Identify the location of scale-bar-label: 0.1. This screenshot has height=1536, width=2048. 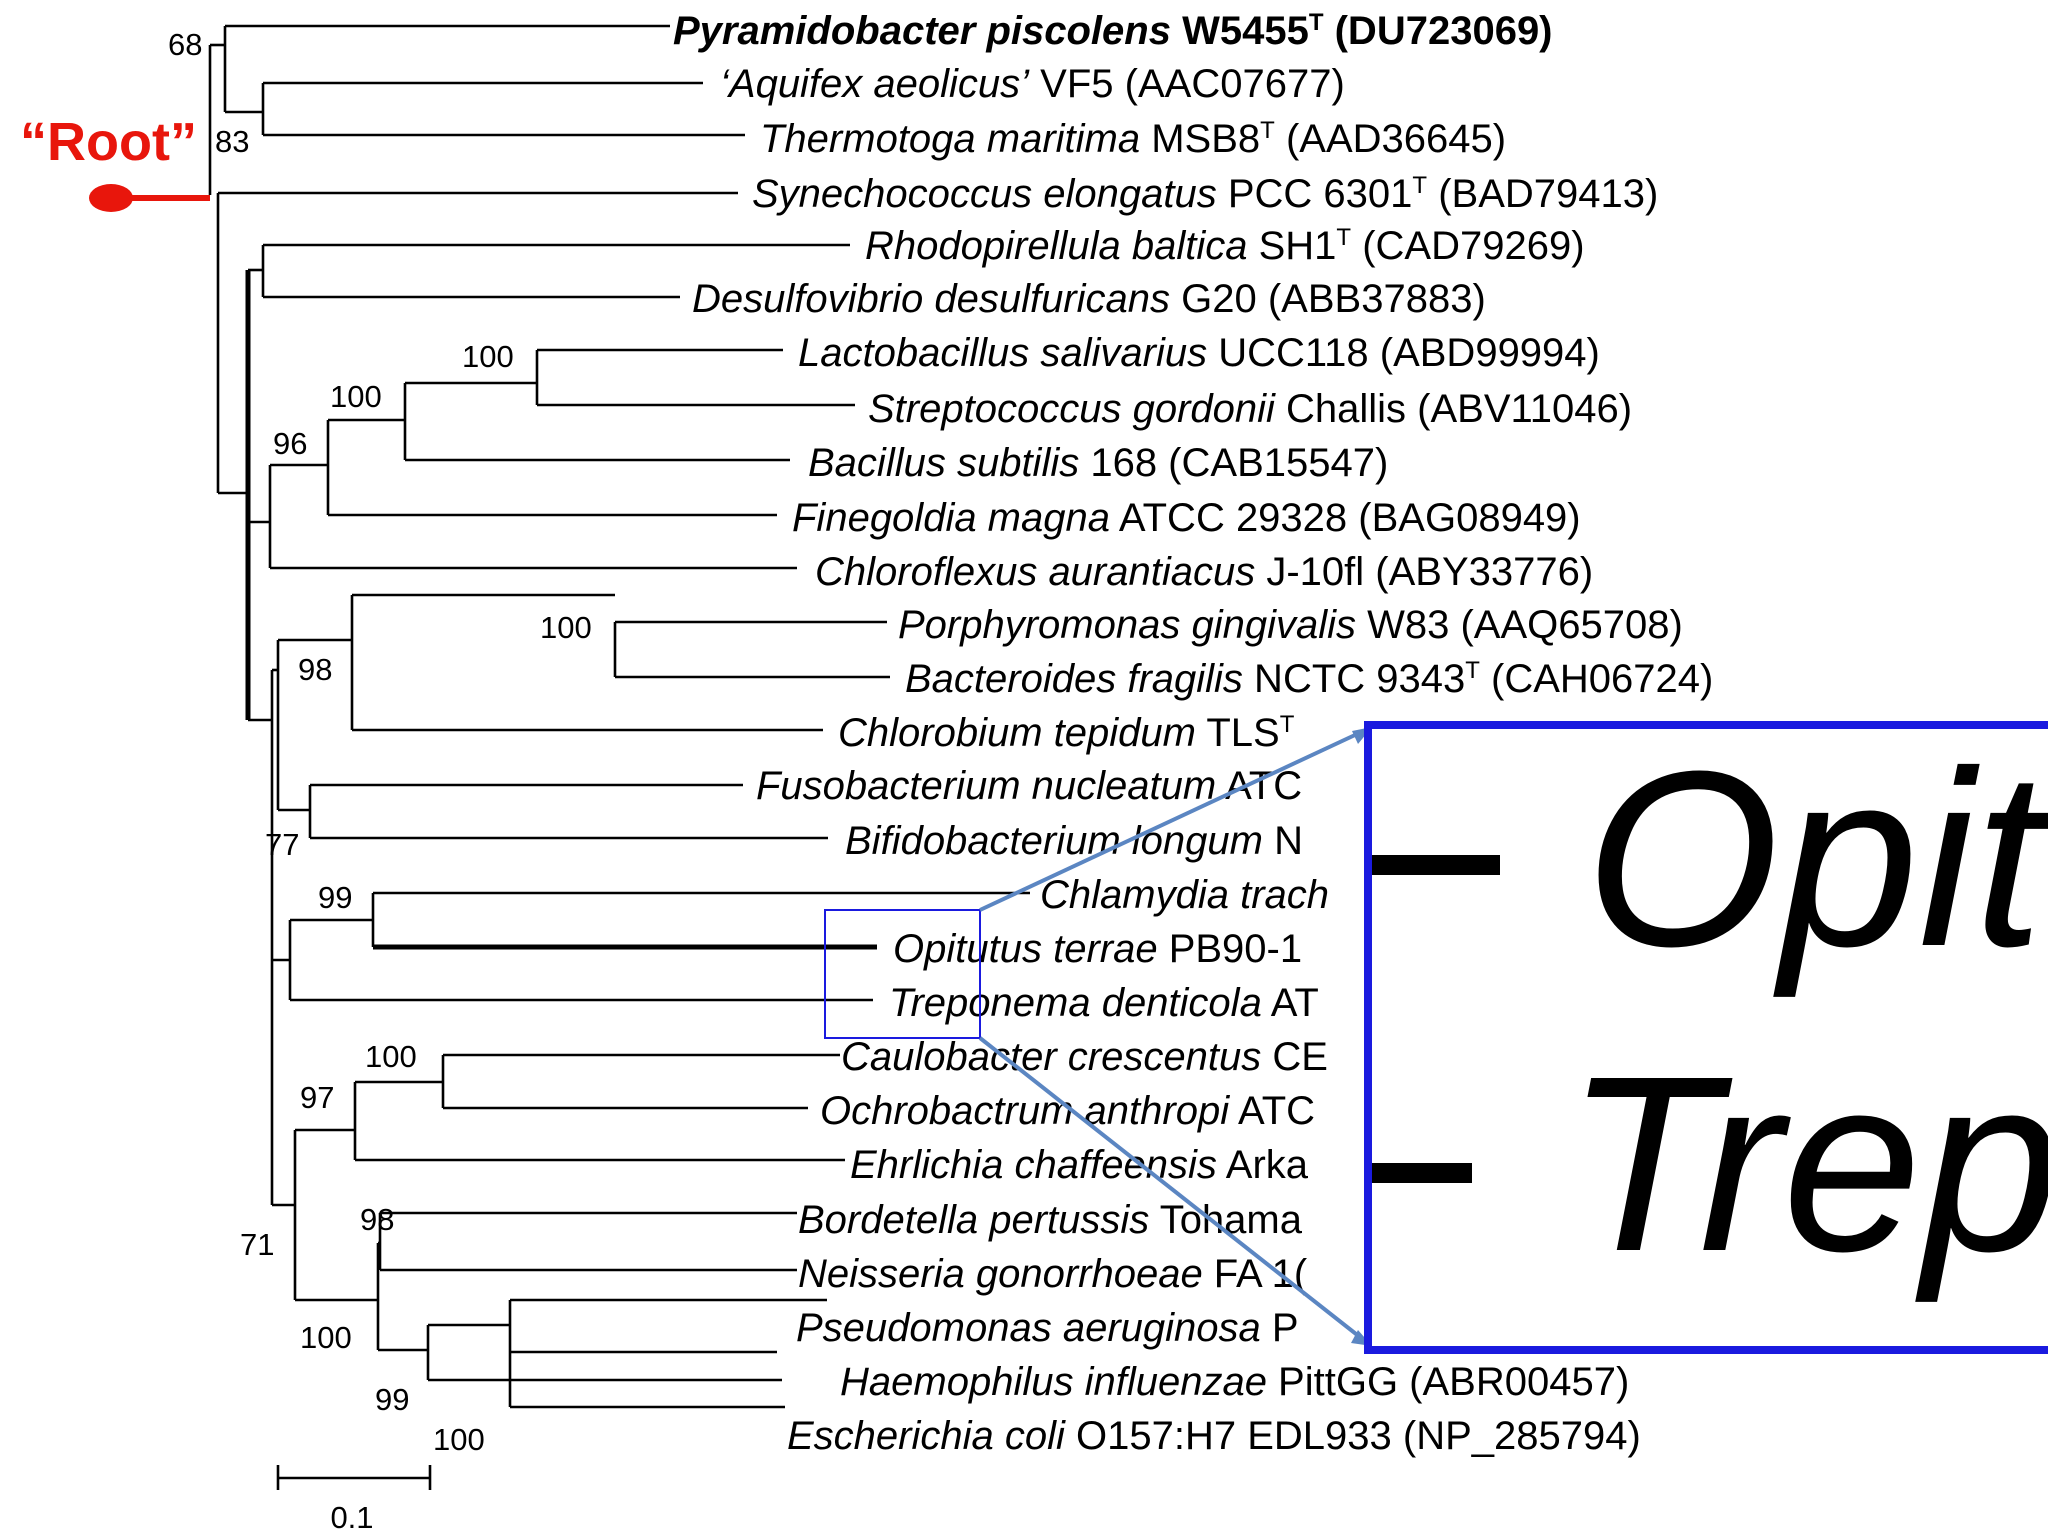
(351, 1517).